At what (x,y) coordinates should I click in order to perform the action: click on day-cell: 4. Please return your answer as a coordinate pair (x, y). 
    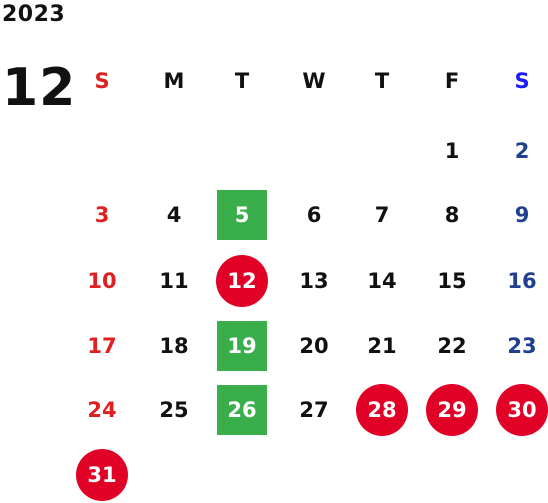
    Looking at the image, I should click on (174, 215).